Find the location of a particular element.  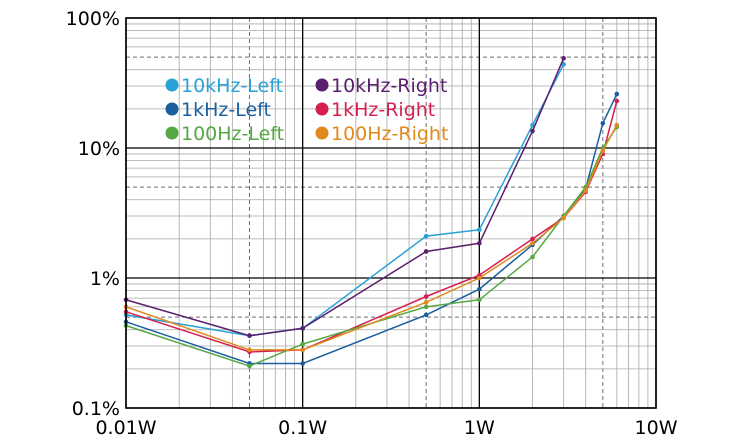

legend-label: 1kHz-Right is located at coordinates (383, 110).